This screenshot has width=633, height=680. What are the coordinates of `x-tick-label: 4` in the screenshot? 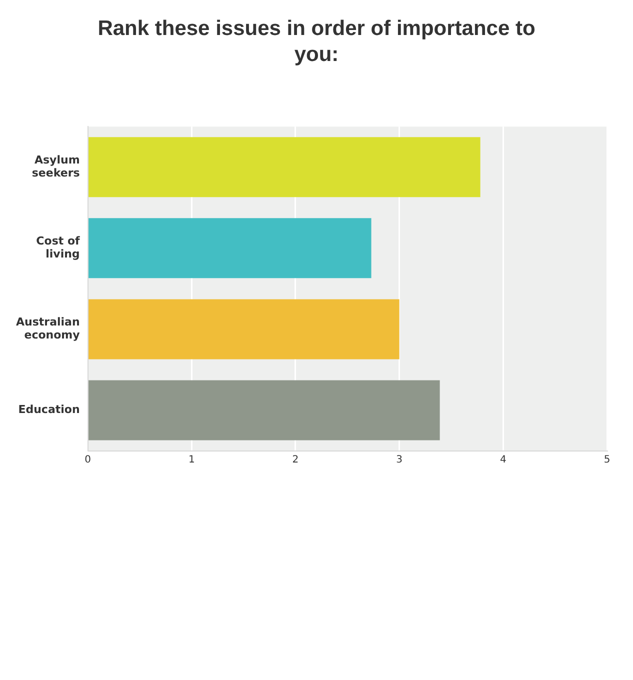 It's located at (503, 460).